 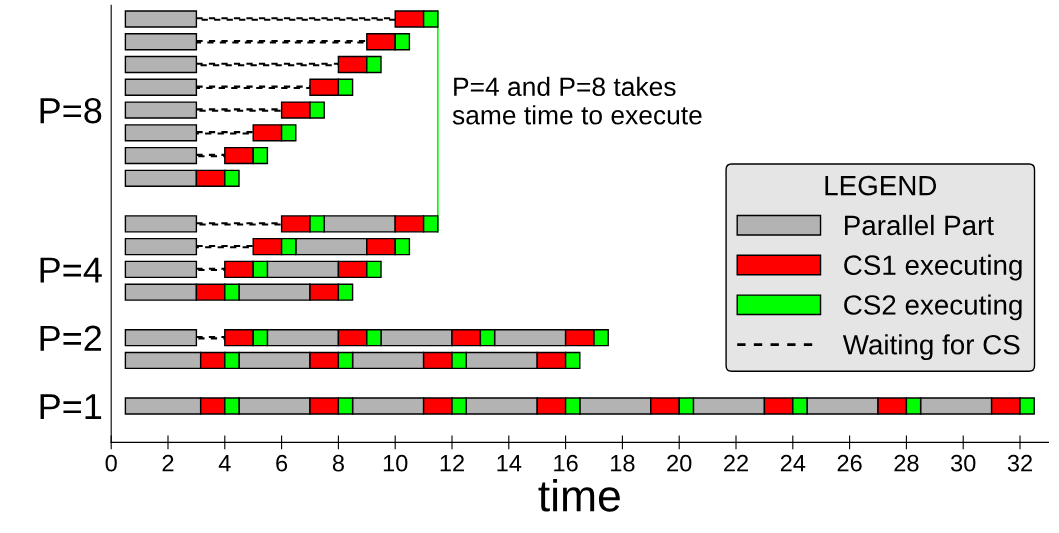 I want to click on x-tick-label: 20, so click(x=679, y=463).